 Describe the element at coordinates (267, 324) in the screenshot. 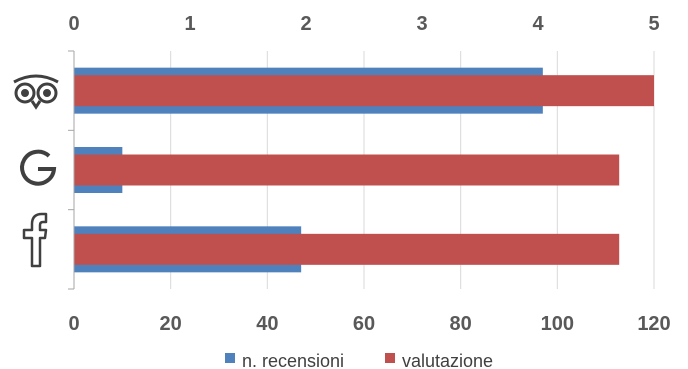

I see `bottom-tick-label: 40` at that location.